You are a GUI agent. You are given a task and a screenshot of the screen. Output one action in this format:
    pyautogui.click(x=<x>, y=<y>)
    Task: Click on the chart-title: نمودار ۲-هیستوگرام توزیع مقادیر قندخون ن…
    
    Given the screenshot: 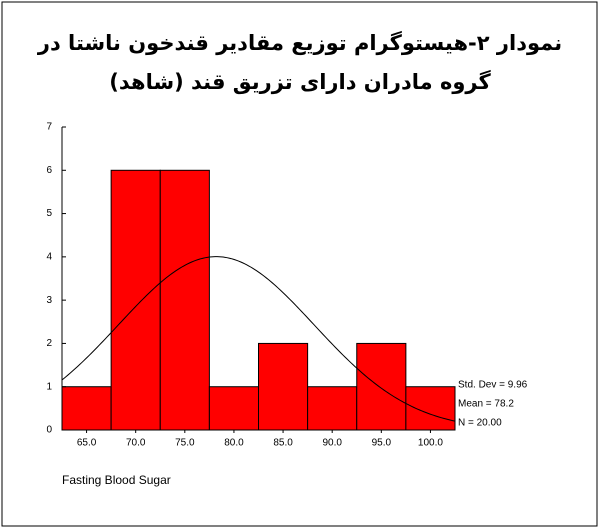 What is the action you would take?
    pyautogui.click(x=299, y=42)
    